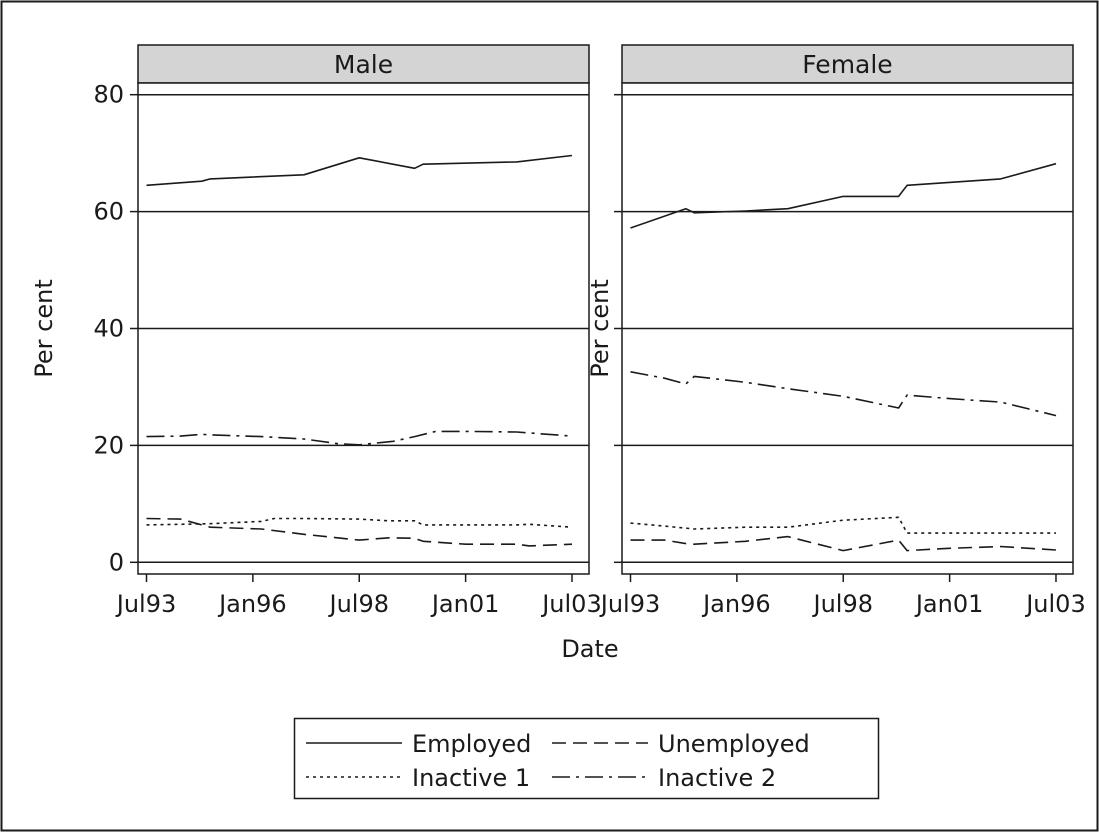  I want to click on legend-label: Unemployed, so click(734, 744).